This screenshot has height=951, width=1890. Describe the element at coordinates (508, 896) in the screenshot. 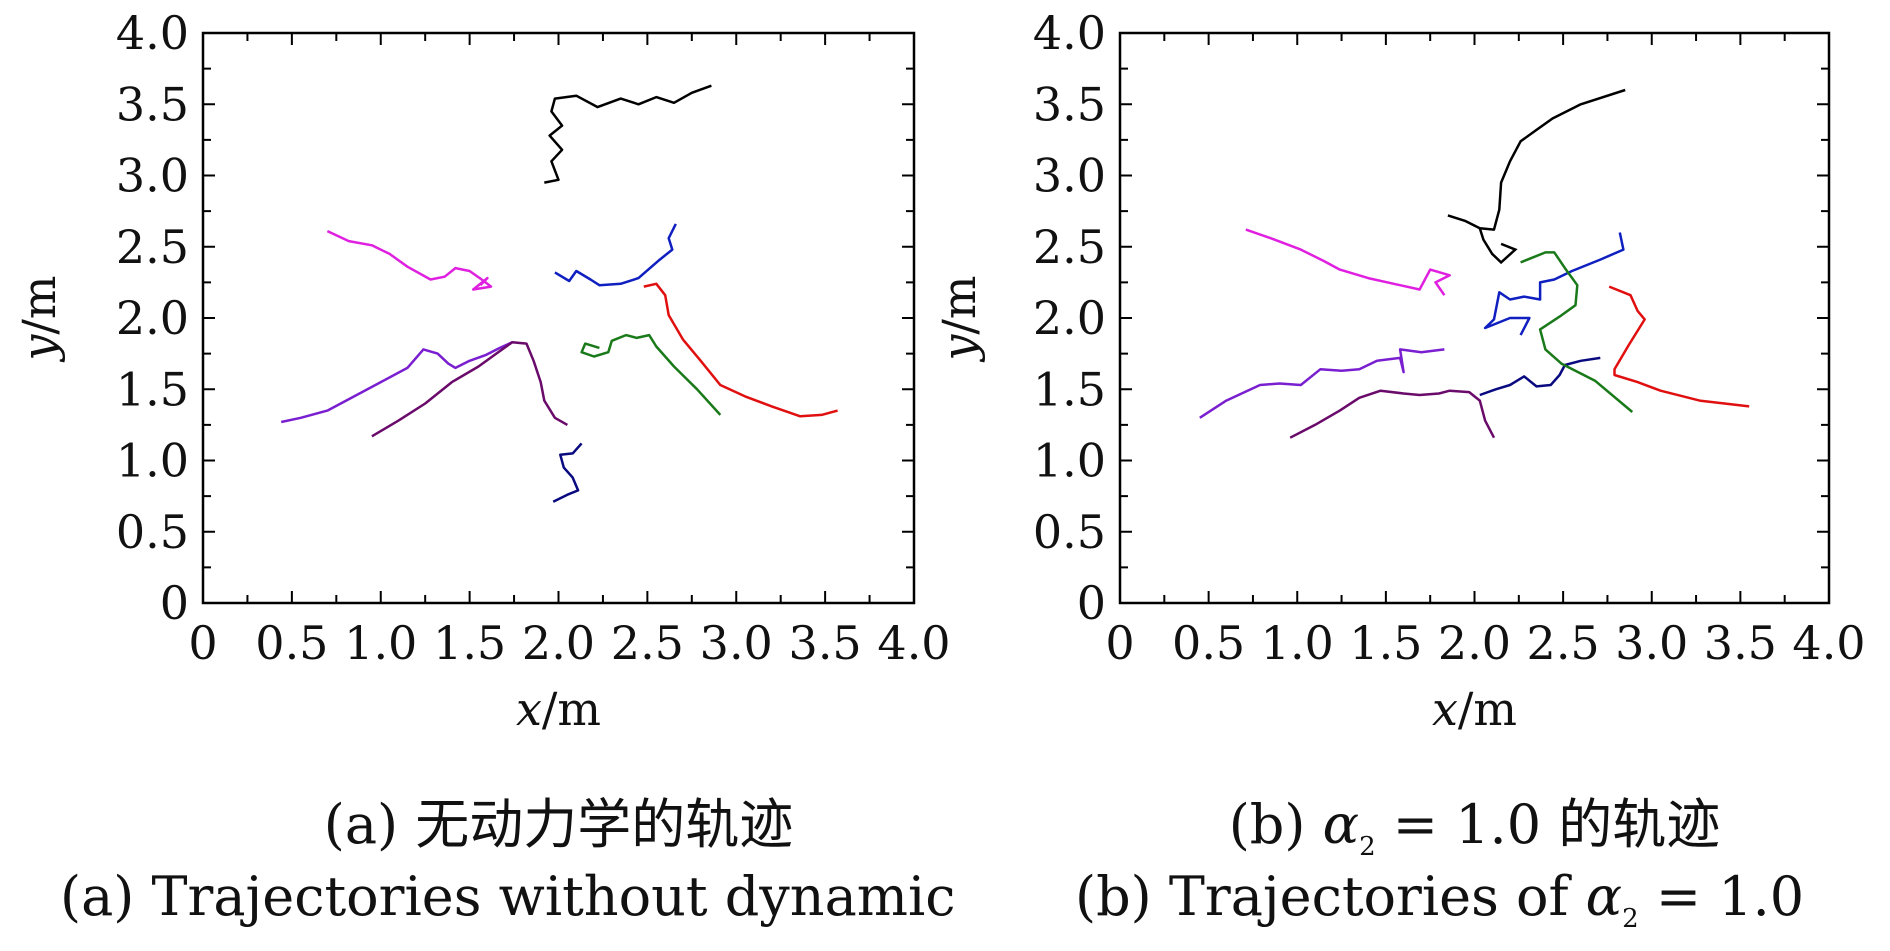

I see `caption-a-english: (a) Trajectories without dynamic` at that location.